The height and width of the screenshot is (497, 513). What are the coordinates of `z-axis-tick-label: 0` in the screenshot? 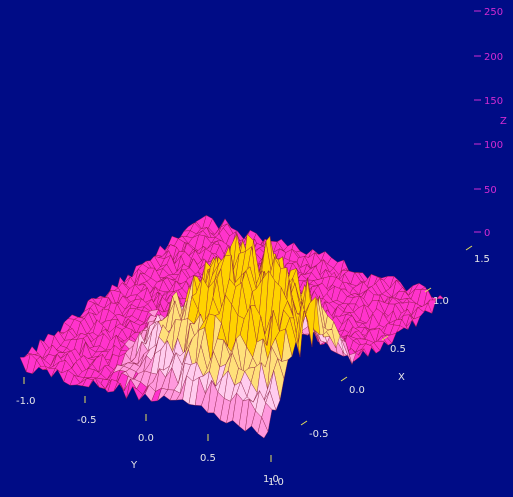 It's located at (487, 233).